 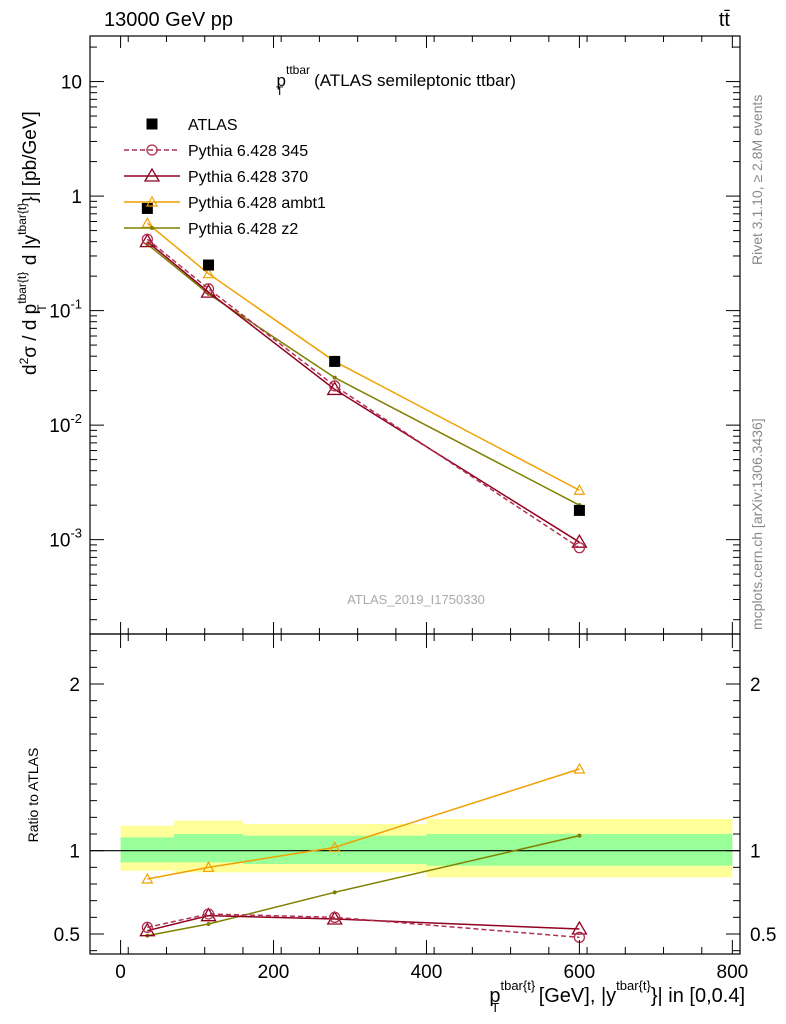 What do you see at coordinates (733, 972) in the screenshot?
I see `x-tick-label: 800` at bounding box center [733, 972].